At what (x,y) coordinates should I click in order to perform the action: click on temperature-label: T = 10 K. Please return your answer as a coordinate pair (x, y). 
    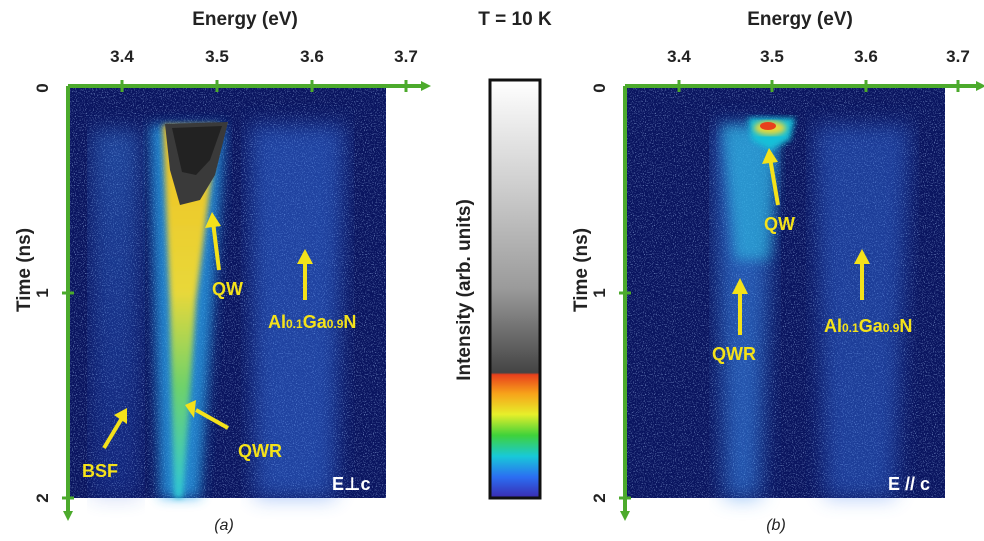
    Looking at the image, I should click on (515, 19).